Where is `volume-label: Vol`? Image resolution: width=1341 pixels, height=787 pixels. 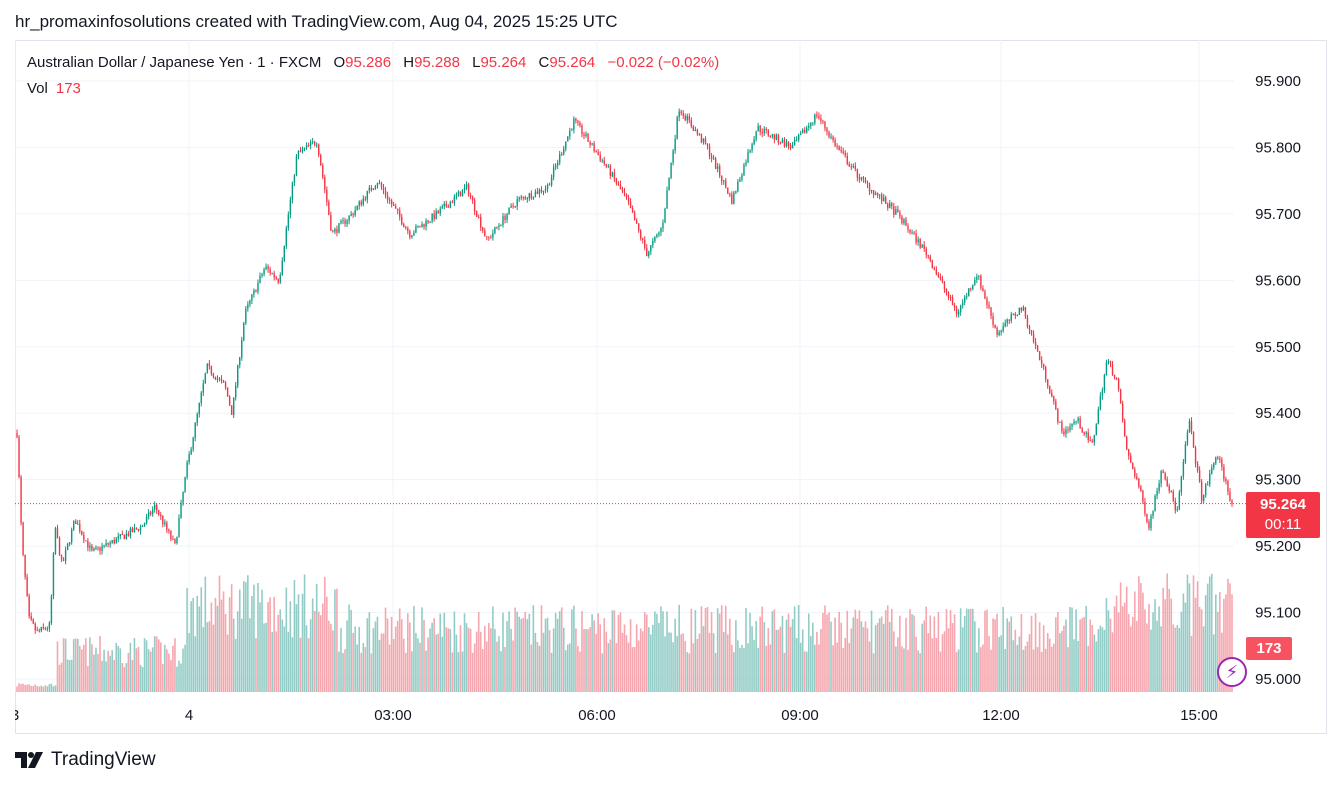
volume-label: Vol is located at coordinates (37, 88).